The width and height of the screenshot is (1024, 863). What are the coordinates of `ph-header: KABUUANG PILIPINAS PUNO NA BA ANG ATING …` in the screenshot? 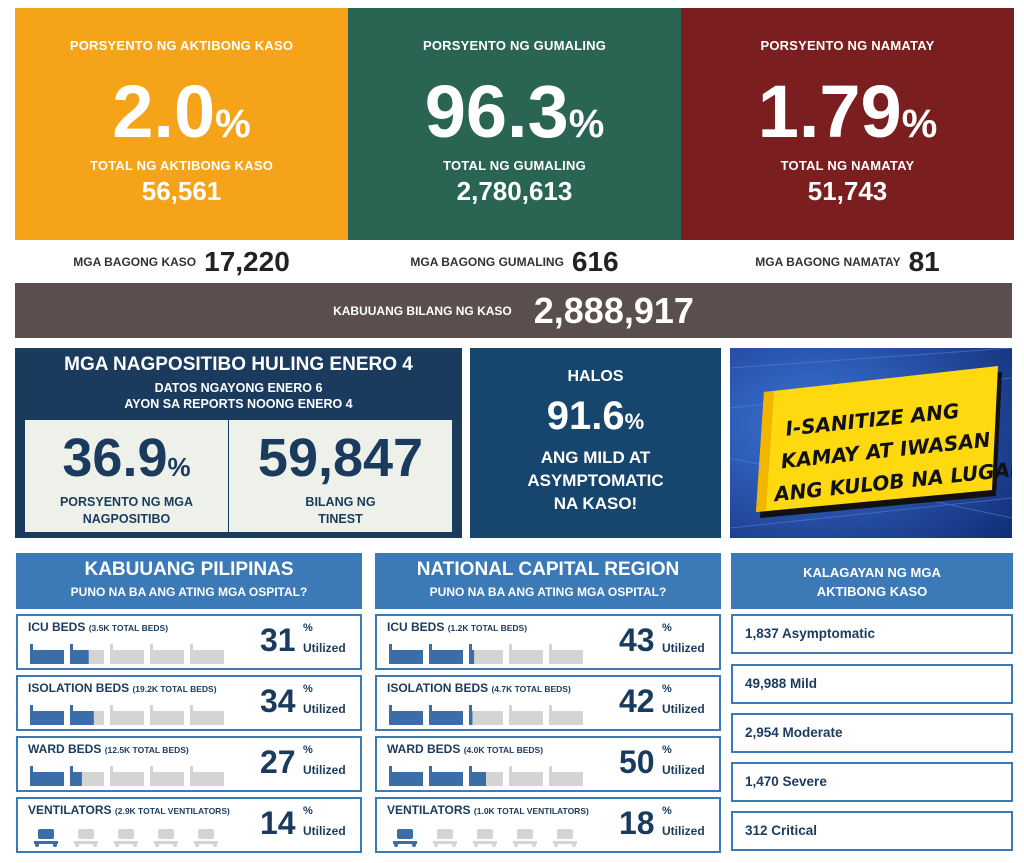 It's located at (189, 581).